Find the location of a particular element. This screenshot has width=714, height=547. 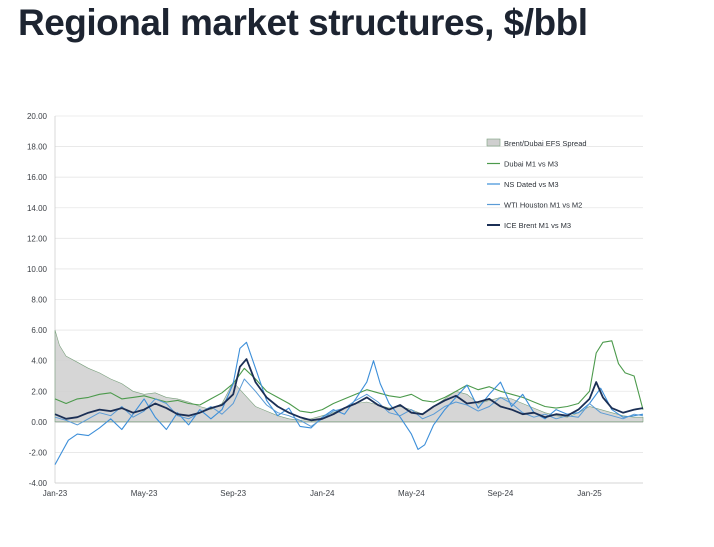

x-tick-label: Jan-25 is located at coordinates (589, 493).